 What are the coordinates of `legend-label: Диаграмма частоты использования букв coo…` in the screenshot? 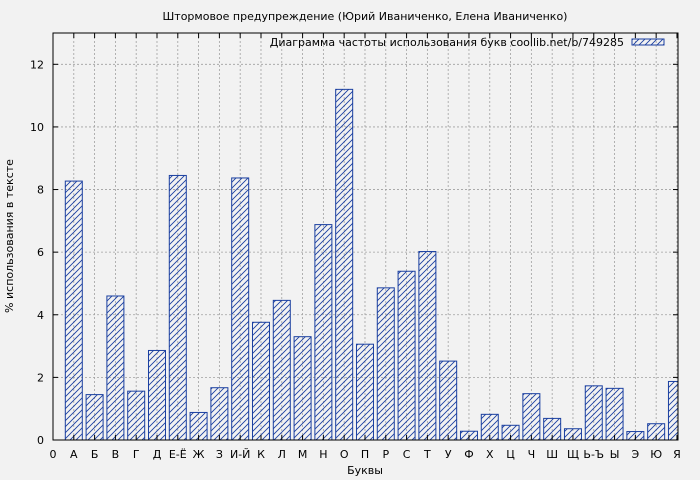 It's located at (447, 42).